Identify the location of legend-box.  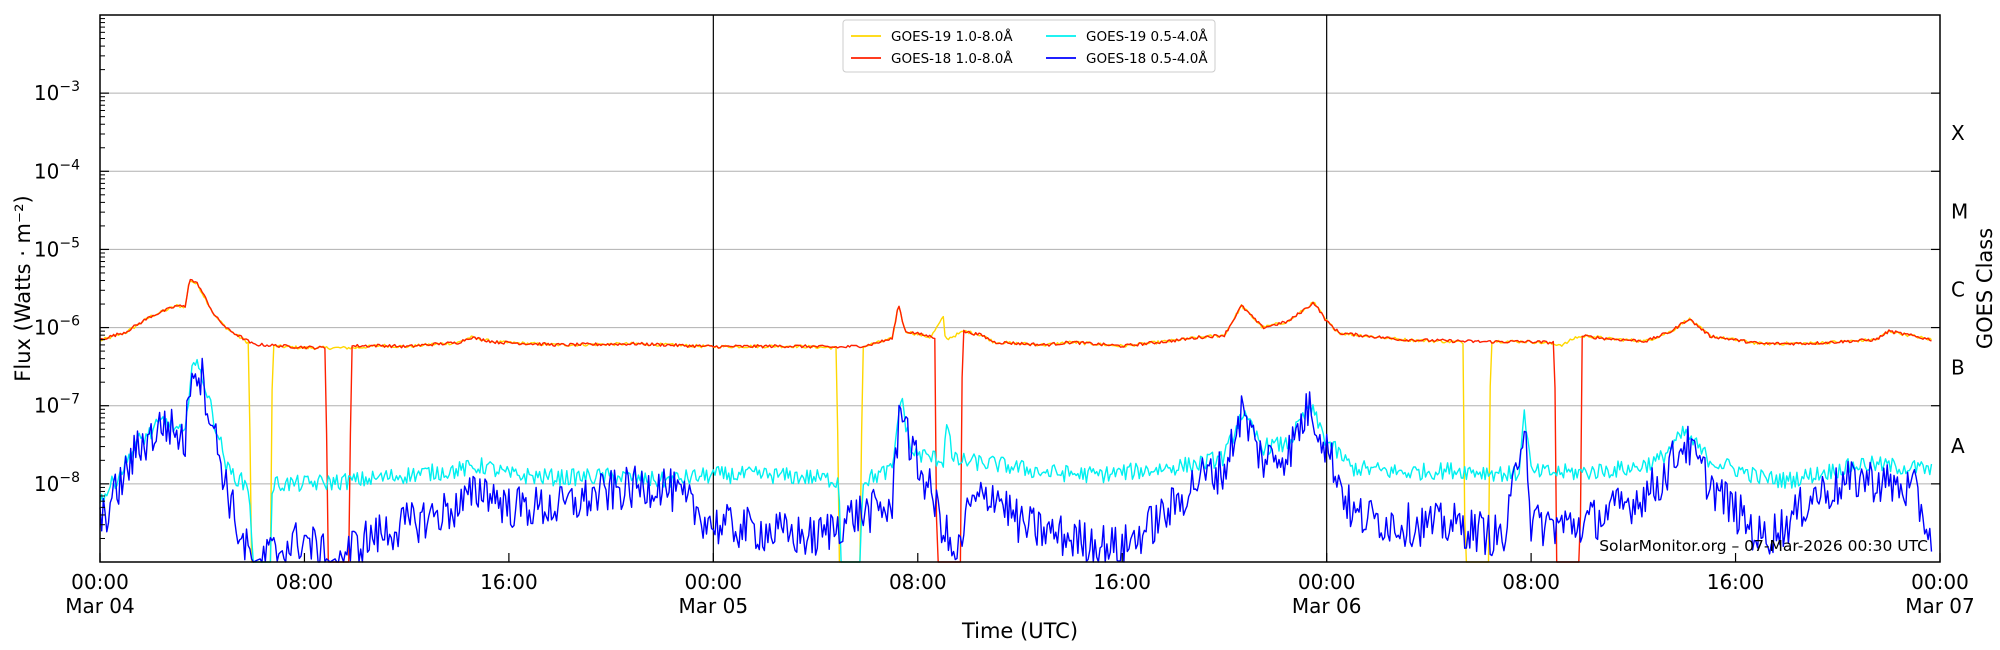
(1029, 46).